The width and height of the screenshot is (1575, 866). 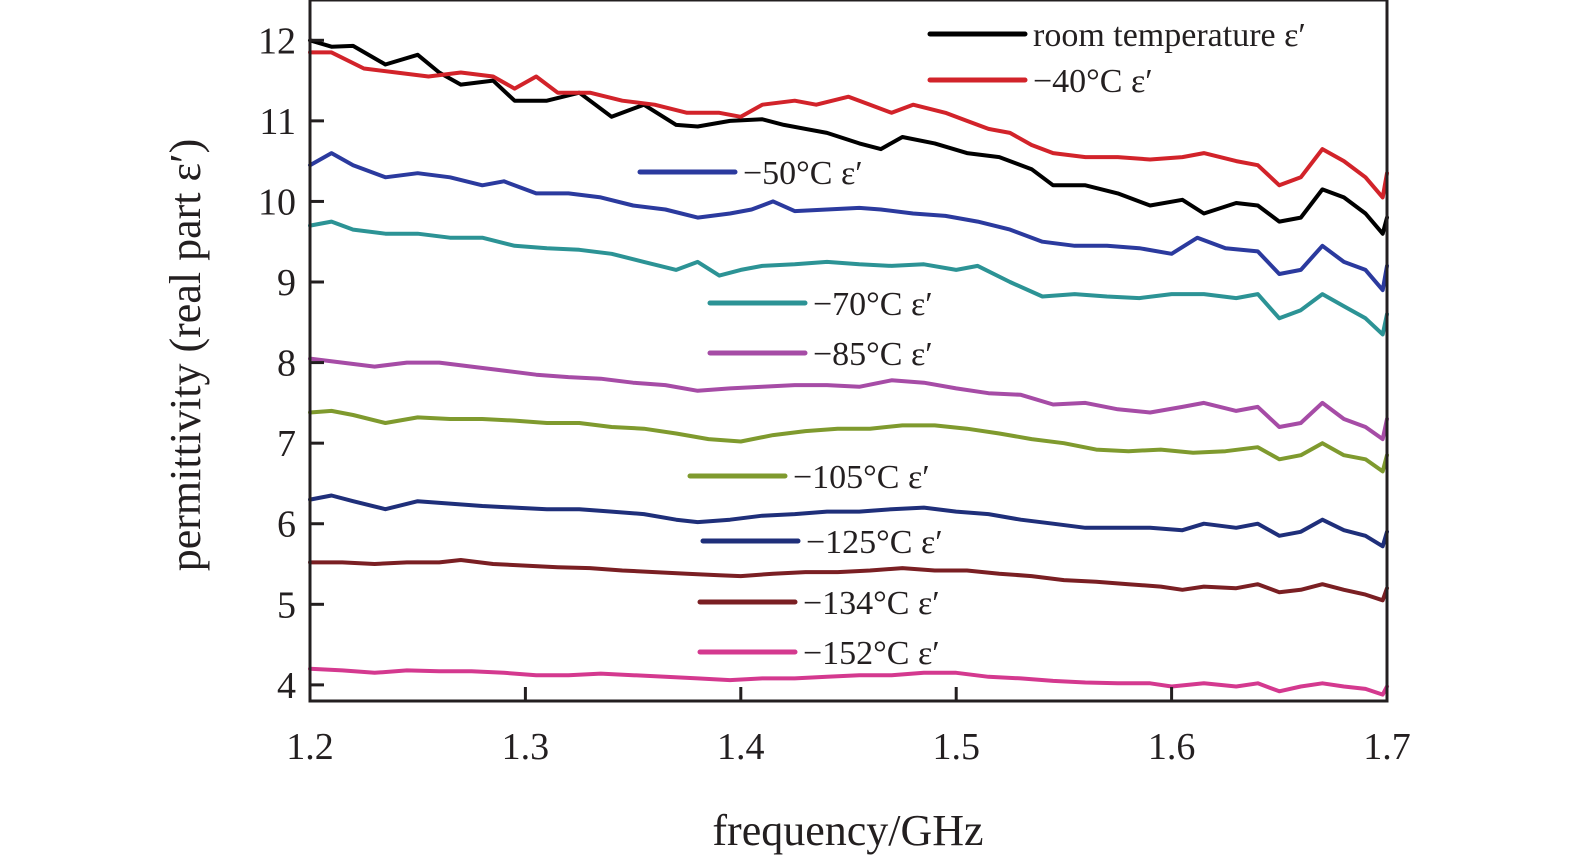 I want to click on legend-label-6: −125°C ε′, so click(x=874, y=542).